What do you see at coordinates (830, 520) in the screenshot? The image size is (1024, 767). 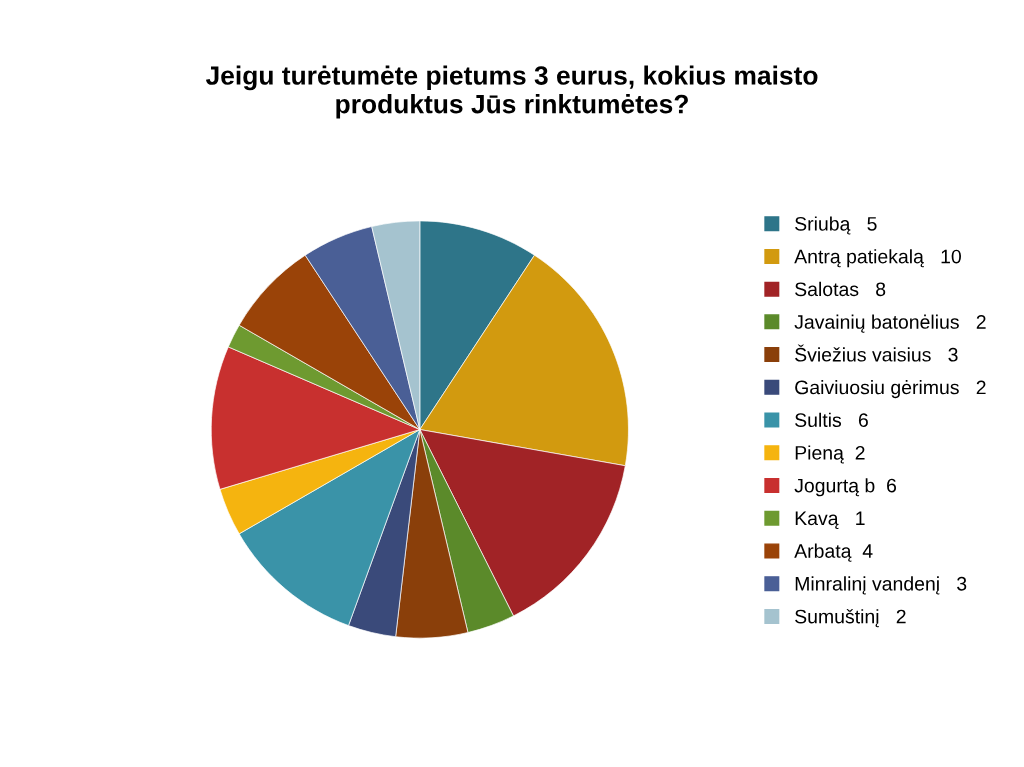 I see `legend-label: Kavą 1` at bounding box center [830, 520].